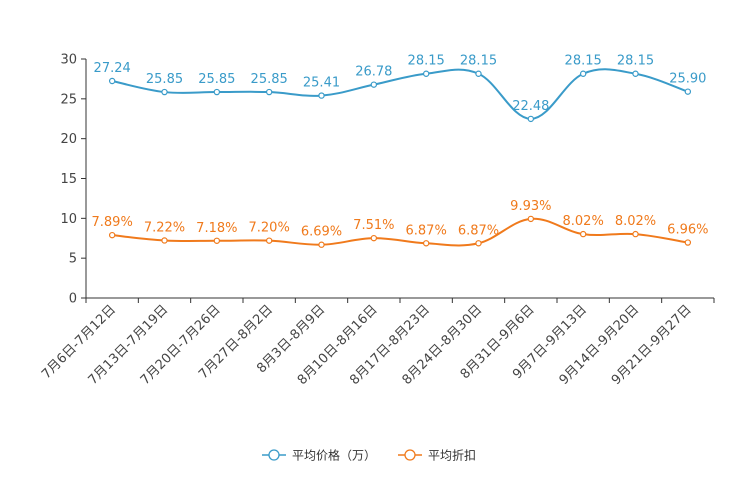  I want to click on y-tick-label: 20, so click(68, 139).